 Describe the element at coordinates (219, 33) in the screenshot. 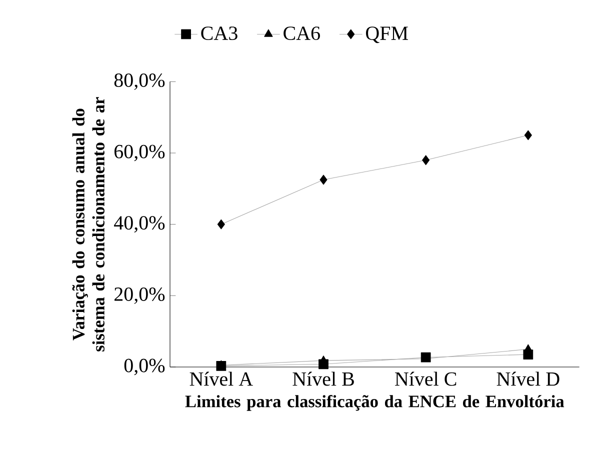

I see `legend-label: CA3` at that location.